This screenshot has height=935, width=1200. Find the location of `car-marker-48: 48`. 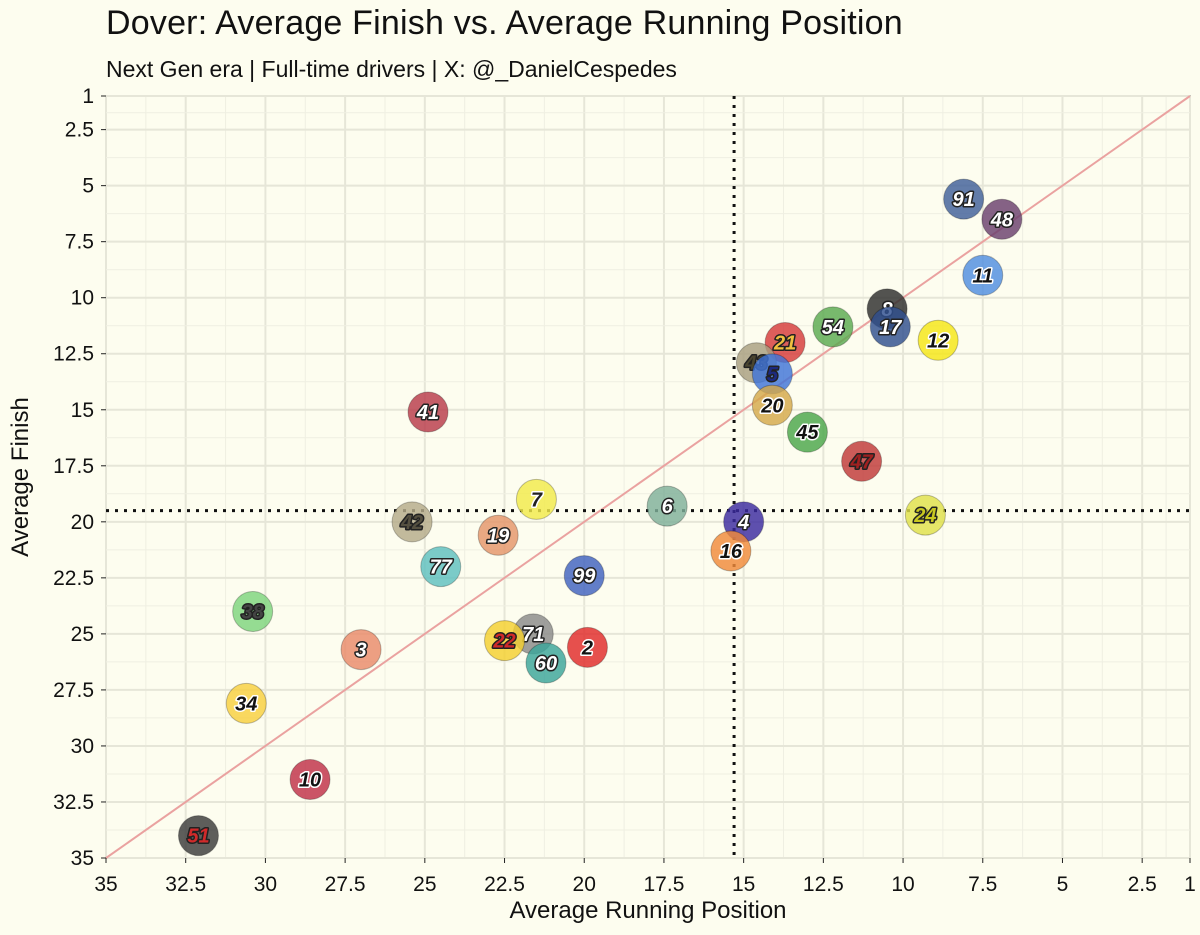

car-marker-48: 48 is located at coordinates (1002, 219).